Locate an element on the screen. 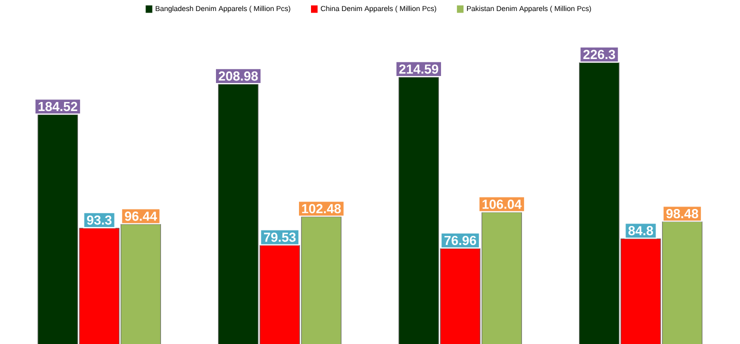 This screenshot has height=344, width=740. data-label: 98.48 is located at coordinates (682, 213).